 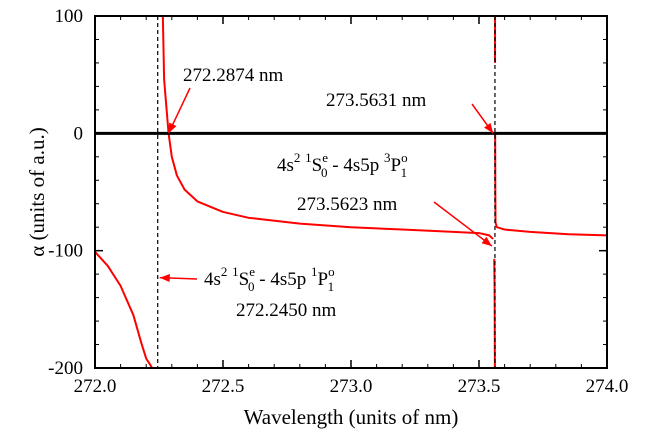 What do you see at coordinates (376, 100) in the screenshot?
I see `annotation-273-5631: 273.5631 nm` at bounding box center [376, 100].